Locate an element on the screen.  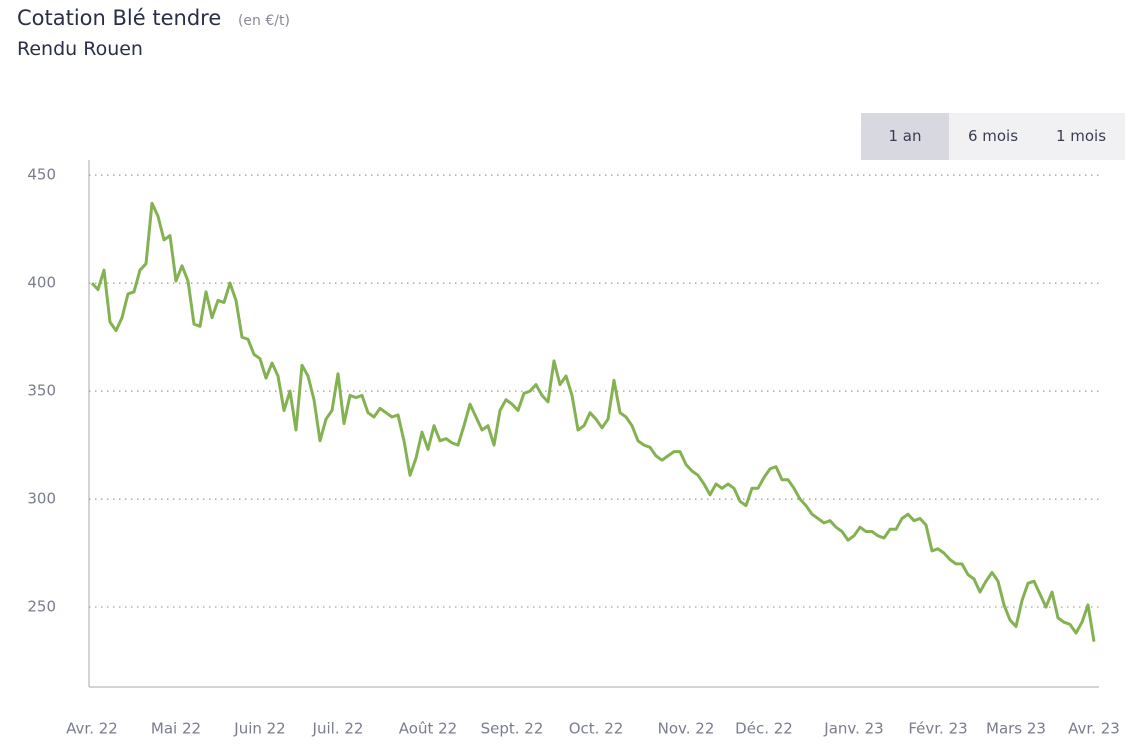
x-tick-label: Oct. 22 is located at coordinates (596, 729).